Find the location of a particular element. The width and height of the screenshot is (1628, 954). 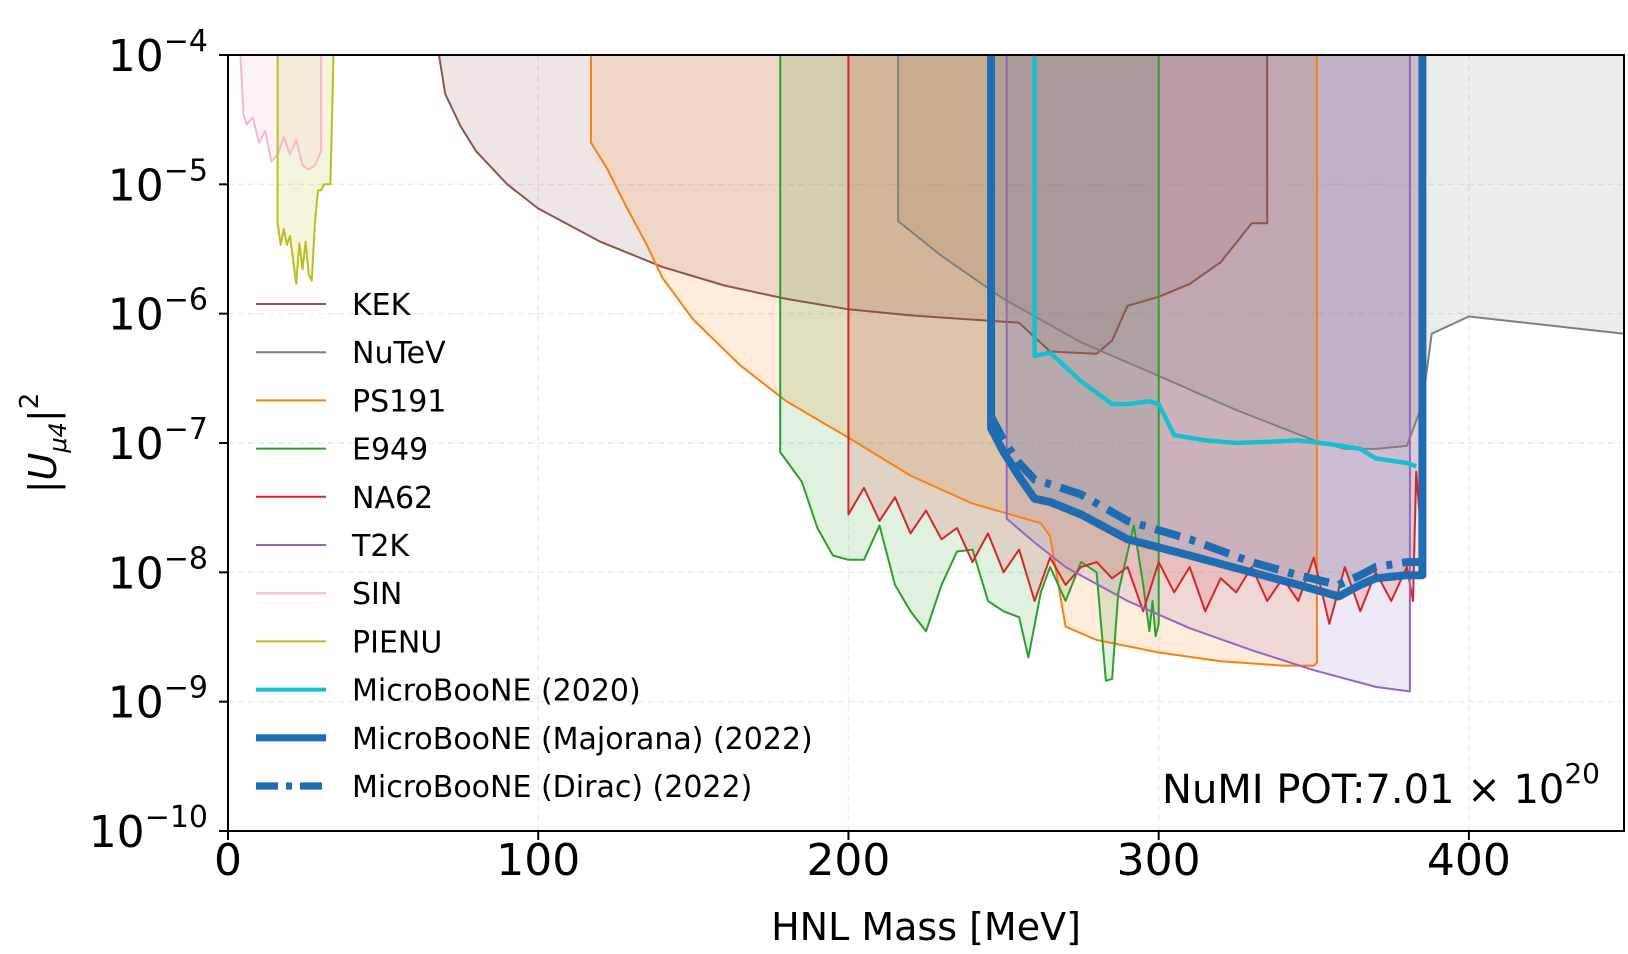

legend-label-t2k: T2K is located at coordinates (380, 546).